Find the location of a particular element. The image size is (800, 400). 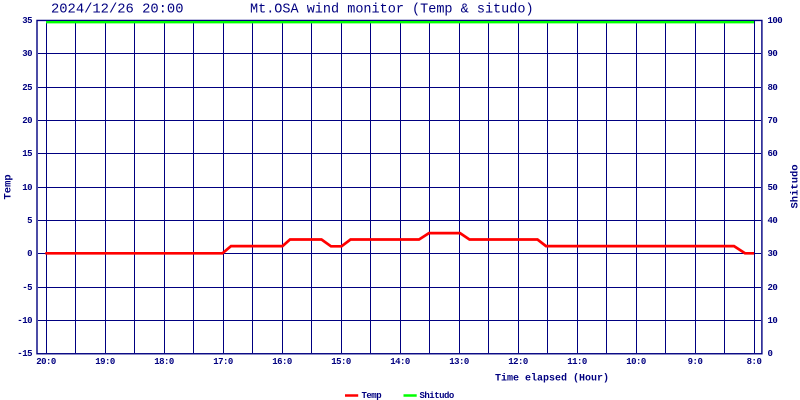

svg-text: 60 is located at coordinates (773, 154).